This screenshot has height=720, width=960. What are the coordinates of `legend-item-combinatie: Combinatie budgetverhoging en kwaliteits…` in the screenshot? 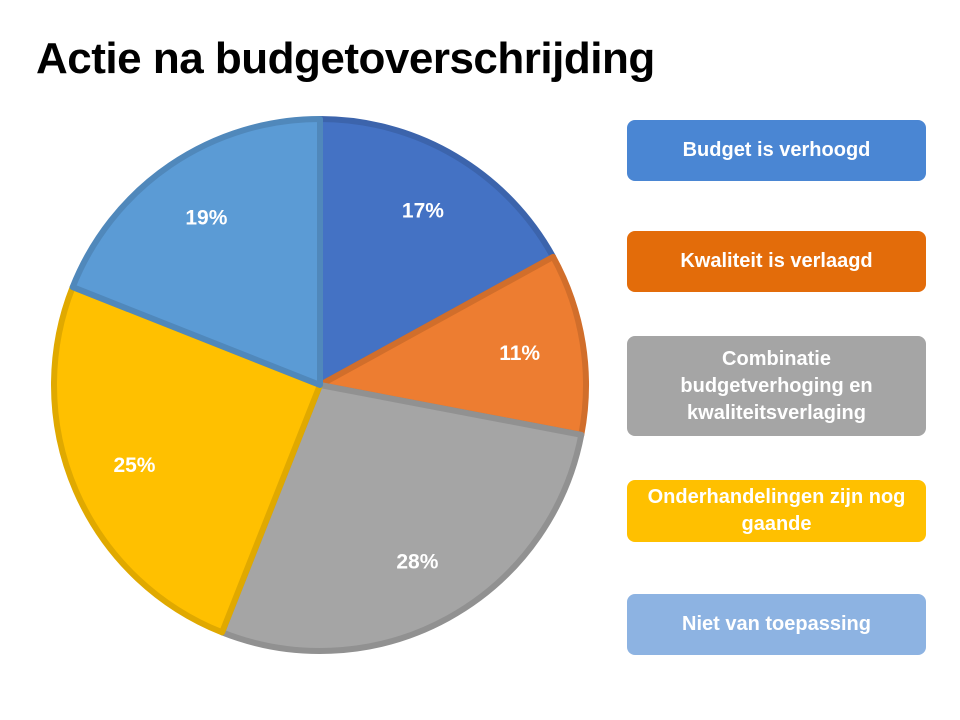 It's located at (776, 386).